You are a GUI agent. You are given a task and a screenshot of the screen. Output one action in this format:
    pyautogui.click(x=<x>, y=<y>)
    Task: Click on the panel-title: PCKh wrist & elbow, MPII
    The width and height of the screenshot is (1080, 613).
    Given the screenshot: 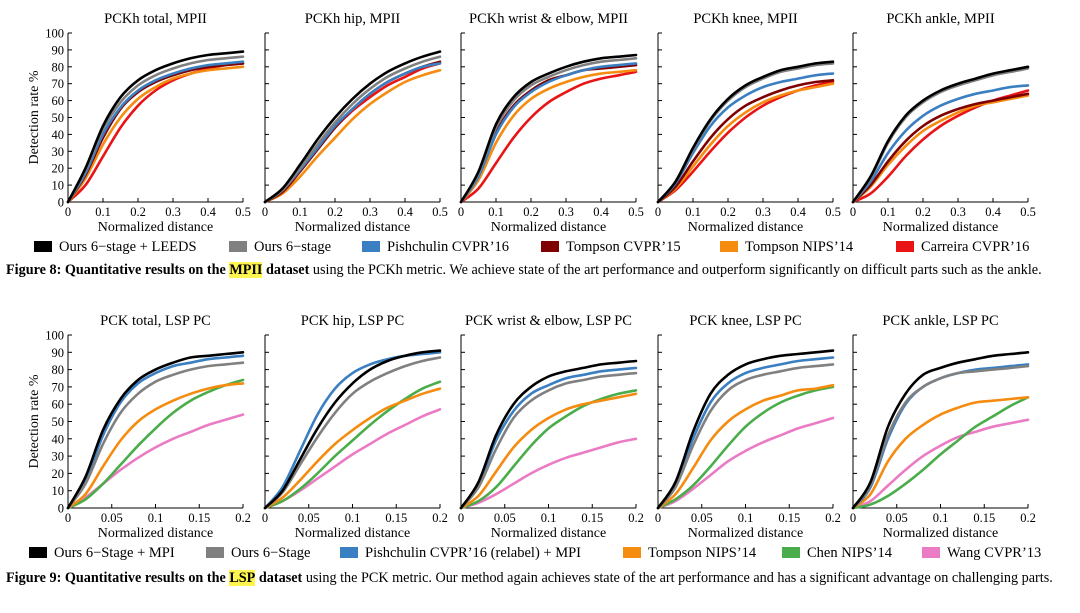 What is the action you would take?
    pyautogui.click(x=548, y=19)
    